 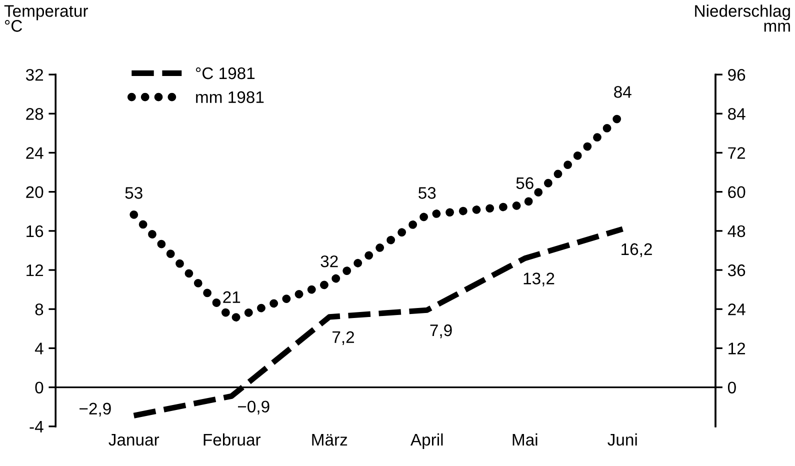 I want to click on y2-tick-label: 36, so click(x=737, y=270).